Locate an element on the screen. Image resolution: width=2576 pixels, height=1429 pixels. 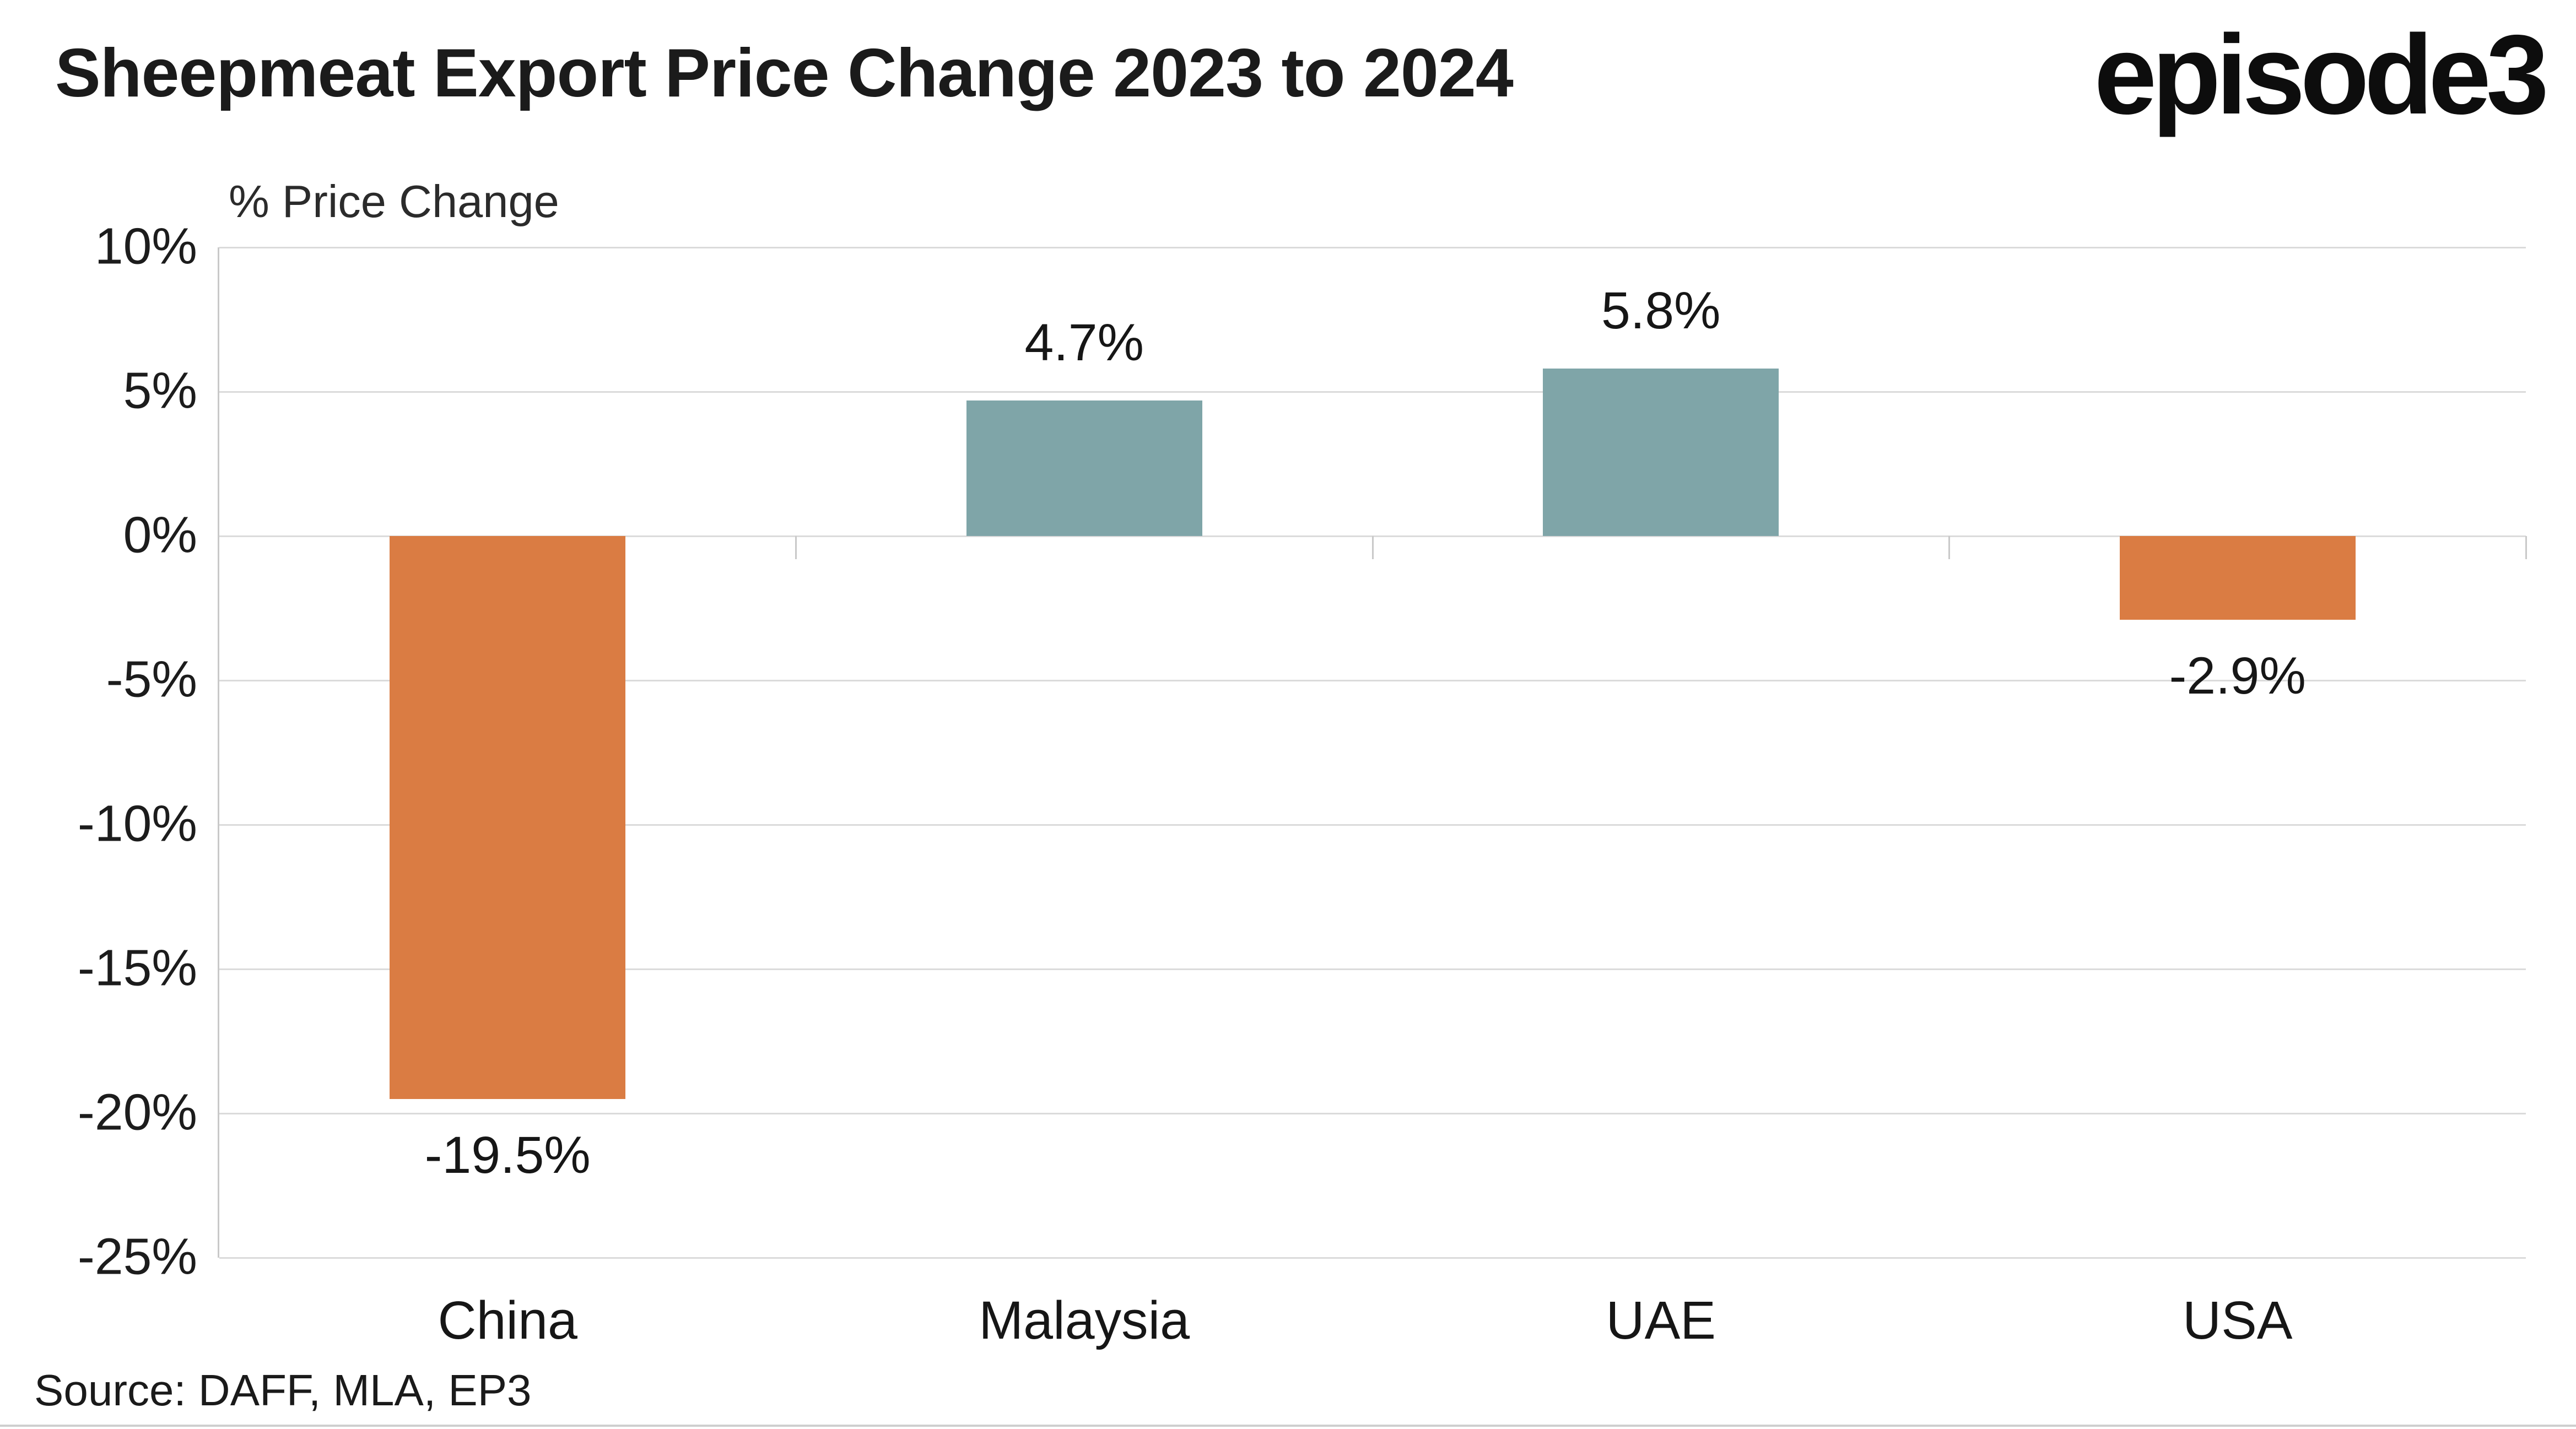
y-tick-label: 0% is located at coordinates (160, 535).